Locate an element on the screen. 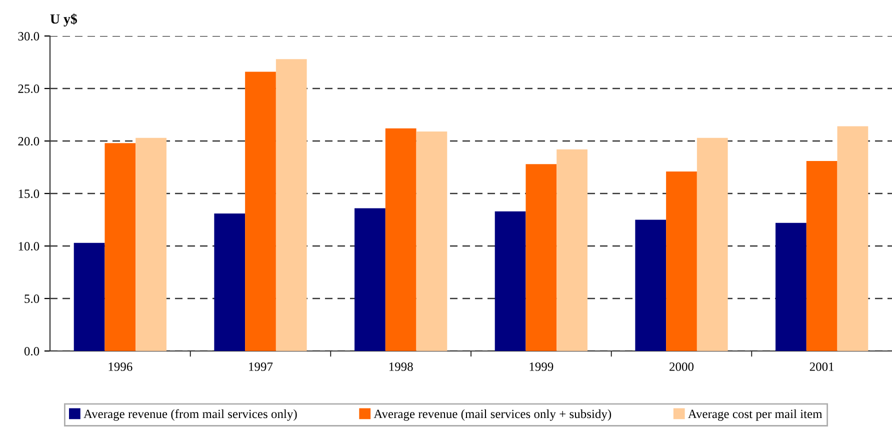  x-tick-label: 1998 is located at coordinates (401, 366).